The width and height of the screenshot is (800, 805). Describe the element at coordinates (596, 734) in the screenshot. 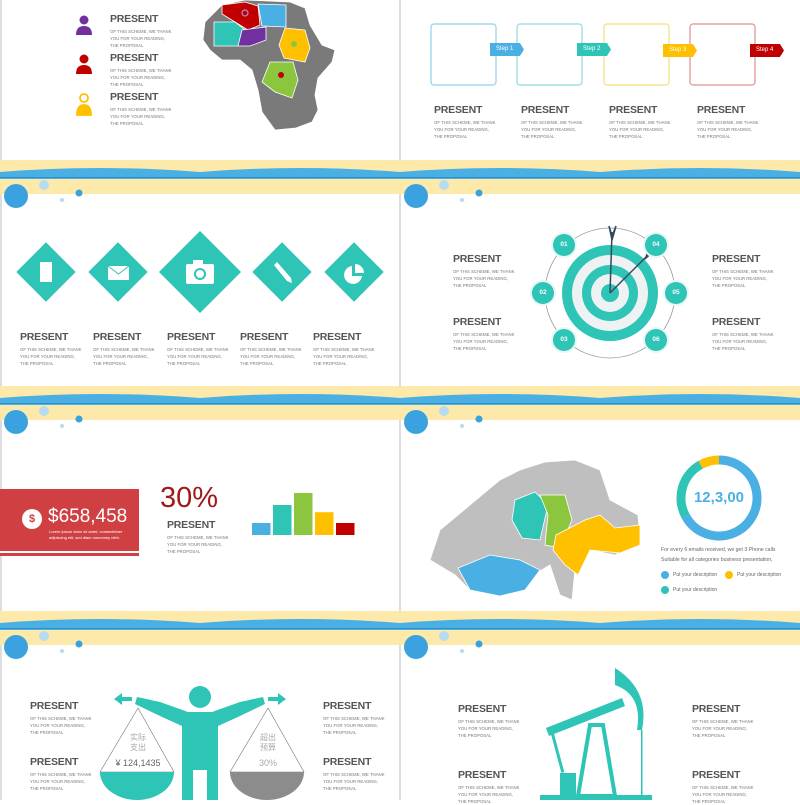

I see `oil-pump-icon` at that location.